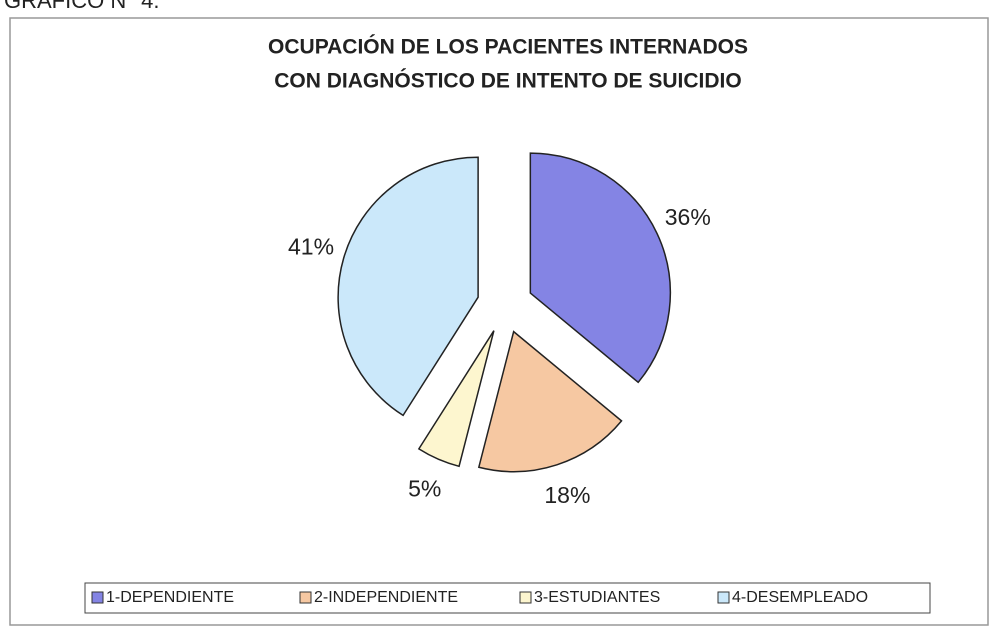 The width and height of the screenshot is (997, 626). Describe the element at coordinates (311, 247) in the screenshot. I see `data-label: 41%` at that location.